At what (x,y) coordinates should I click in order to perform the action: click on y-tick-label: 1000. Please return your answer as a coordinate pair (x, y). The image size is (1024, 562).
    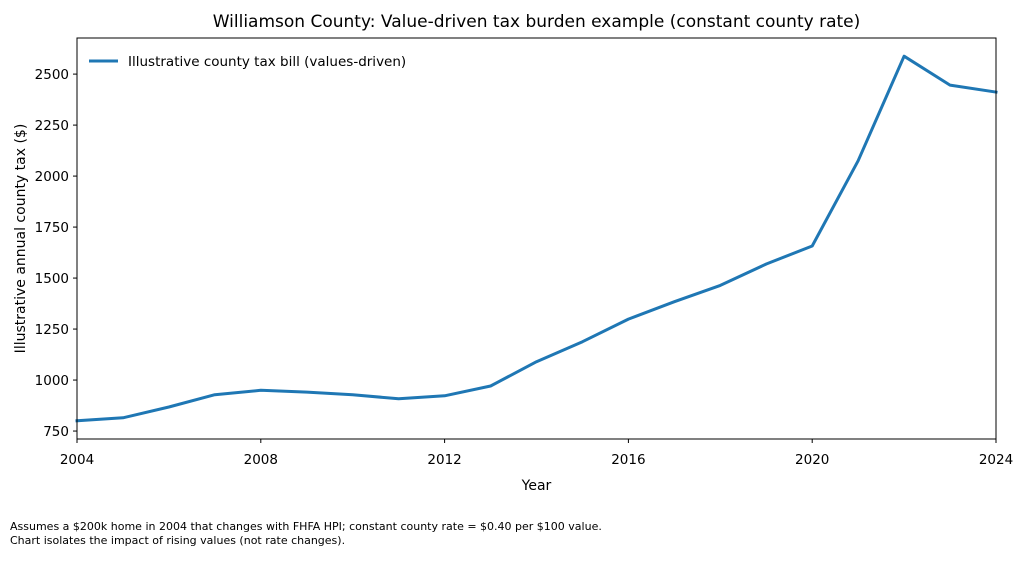
    Looking at the image, I should click on (52, 381).